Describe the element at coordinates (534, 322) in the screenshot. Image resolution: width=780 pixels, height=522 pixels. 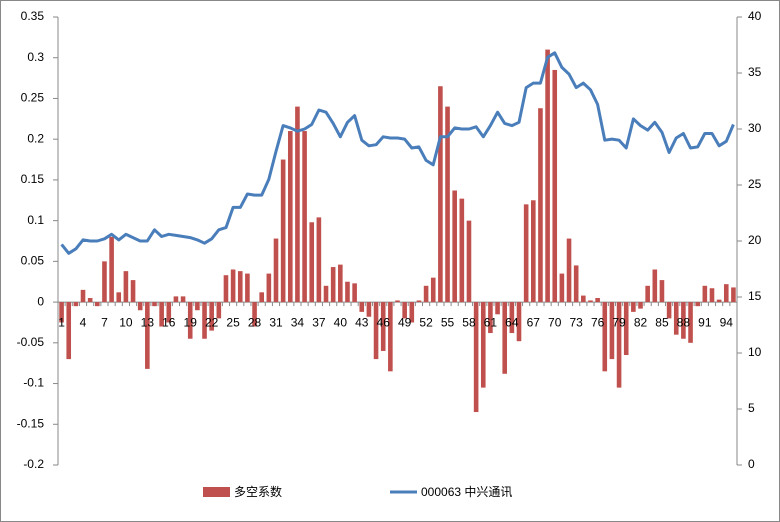
I see `x-tick-label: 67` at that location.